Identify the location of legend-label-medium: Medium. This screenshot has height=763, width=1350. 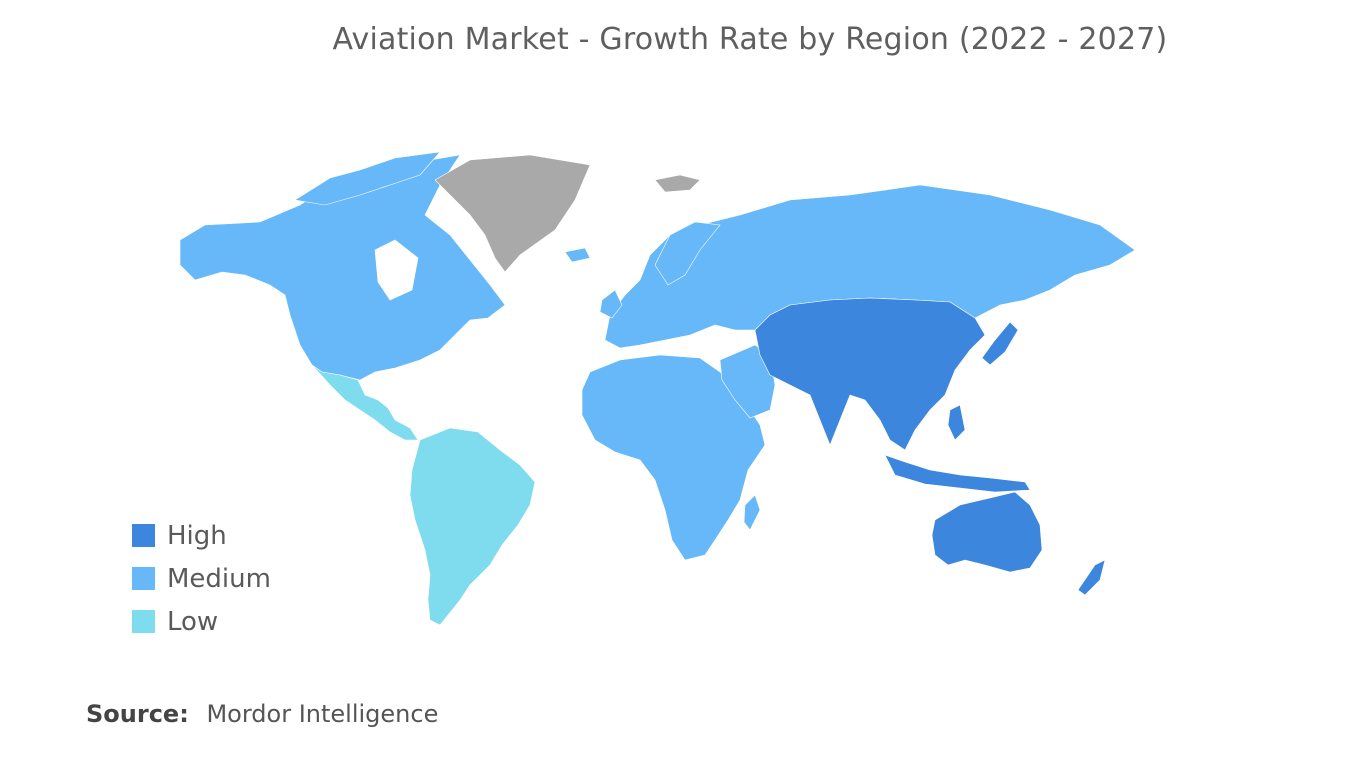
(219, 578).